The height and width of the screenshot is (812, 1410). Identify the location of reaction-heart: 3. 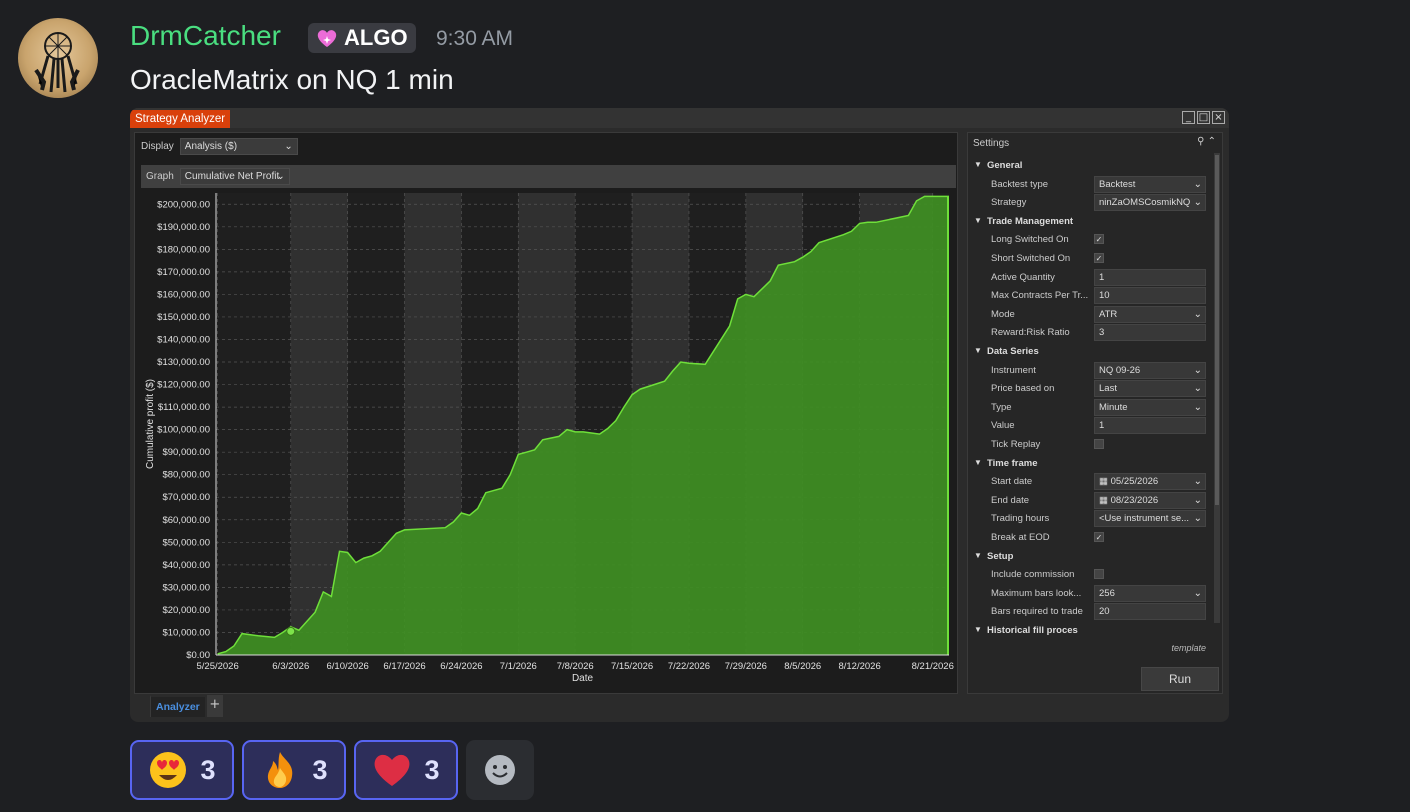
(406, 770).